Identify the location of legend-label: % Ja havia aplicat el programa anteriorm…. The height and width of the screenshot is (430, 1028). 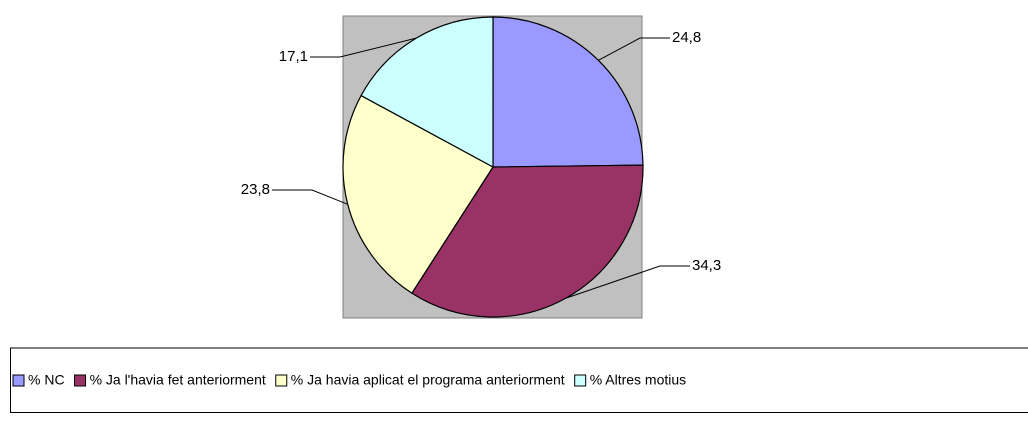
(428, 380).